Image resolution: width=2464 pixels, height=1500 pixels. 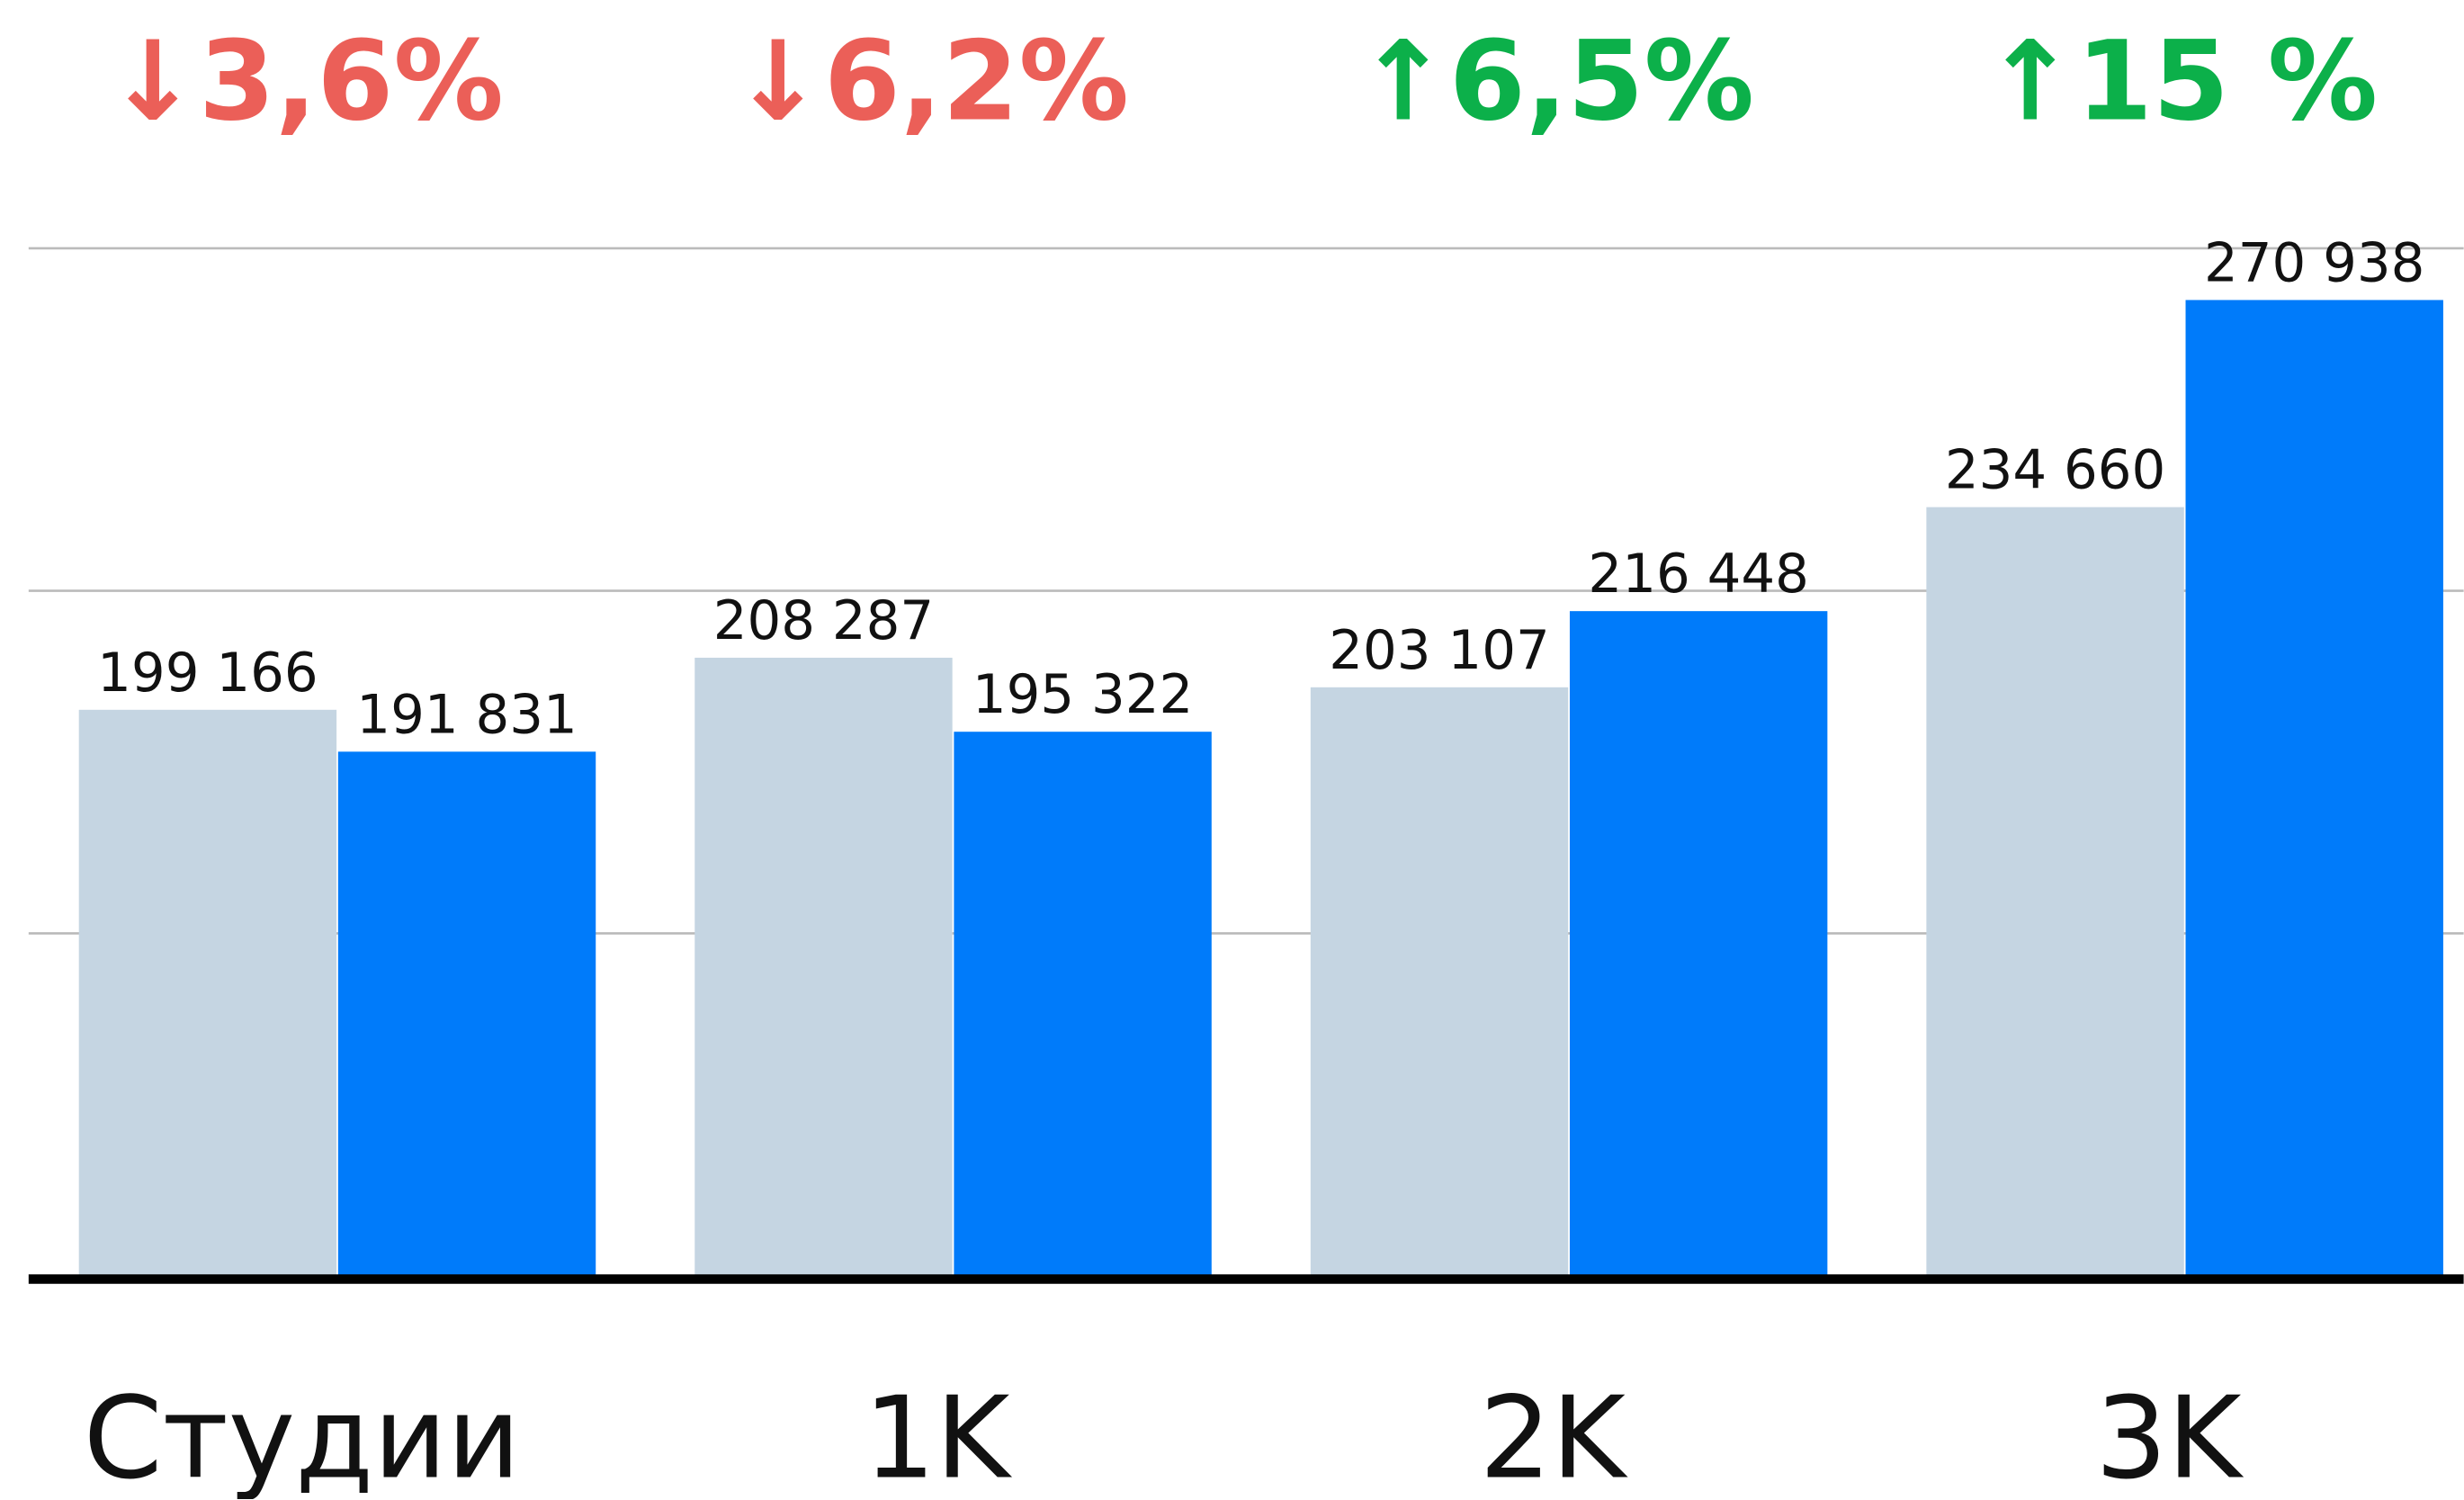 I want to click on value-label: 203 107, so click(x=1439, y=651).